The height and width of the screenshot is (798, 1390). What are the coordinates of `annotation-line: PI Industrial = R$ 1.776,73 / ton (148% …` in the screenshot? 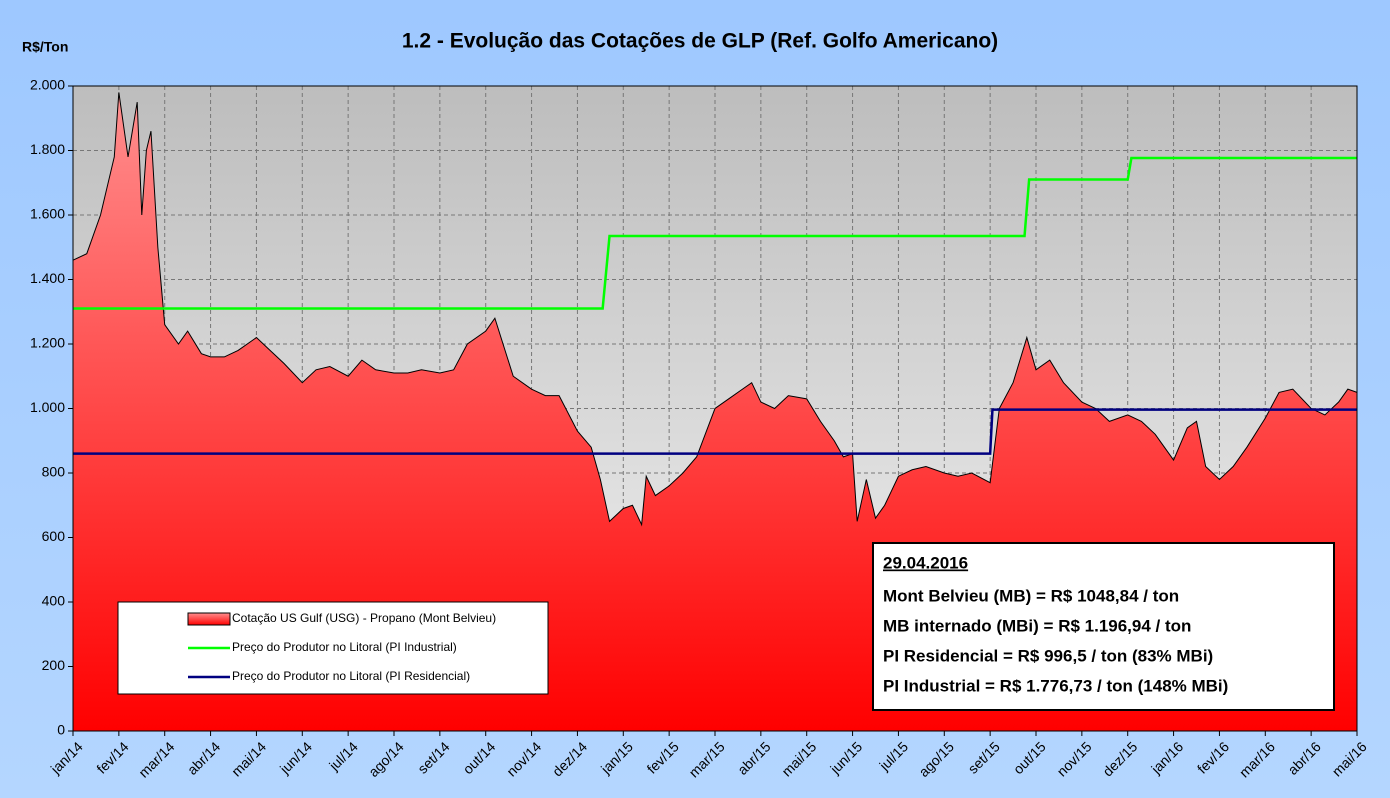 It's located at (1055, 685).